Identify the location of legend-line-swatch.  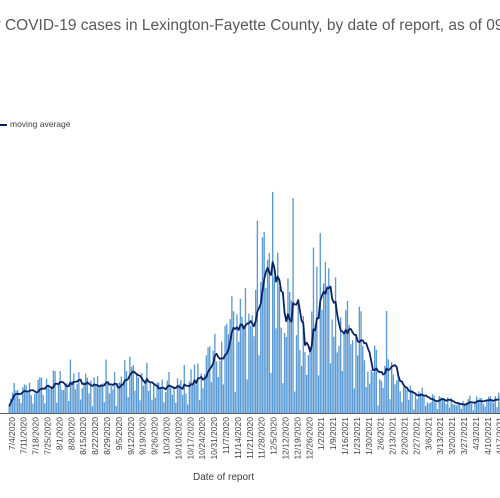
(3, 124).